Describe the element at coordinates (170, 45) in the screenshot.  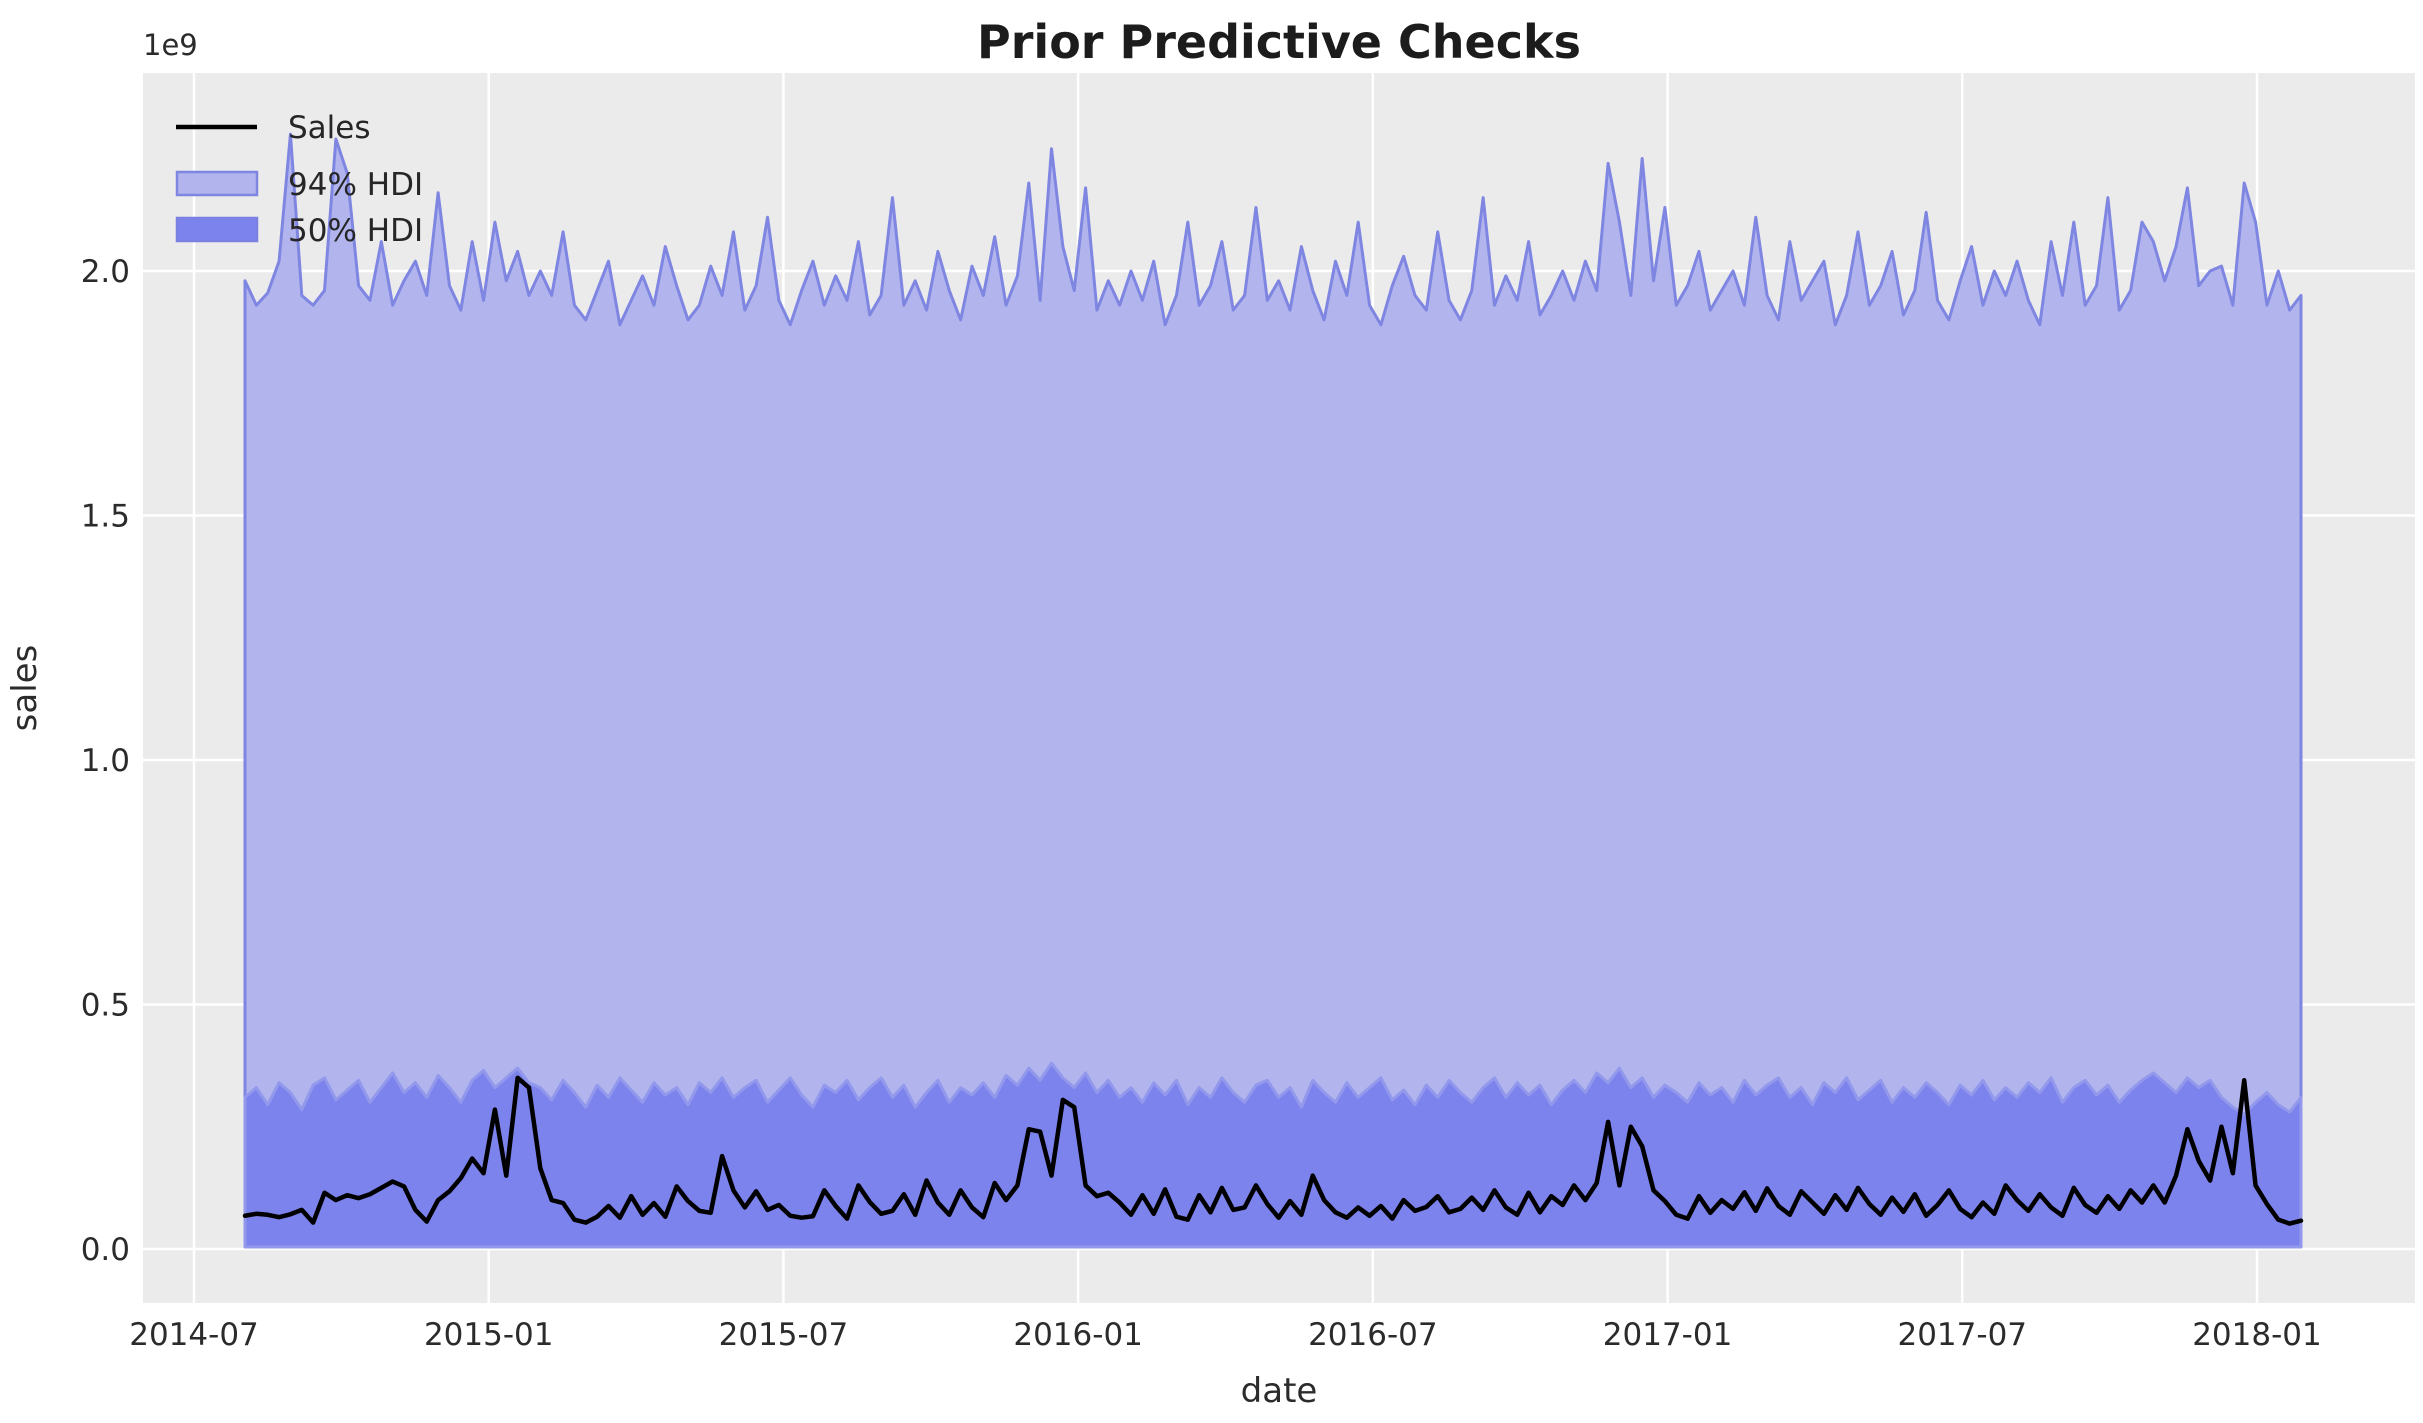
I see `y-offset-label: 1e9` at that location.